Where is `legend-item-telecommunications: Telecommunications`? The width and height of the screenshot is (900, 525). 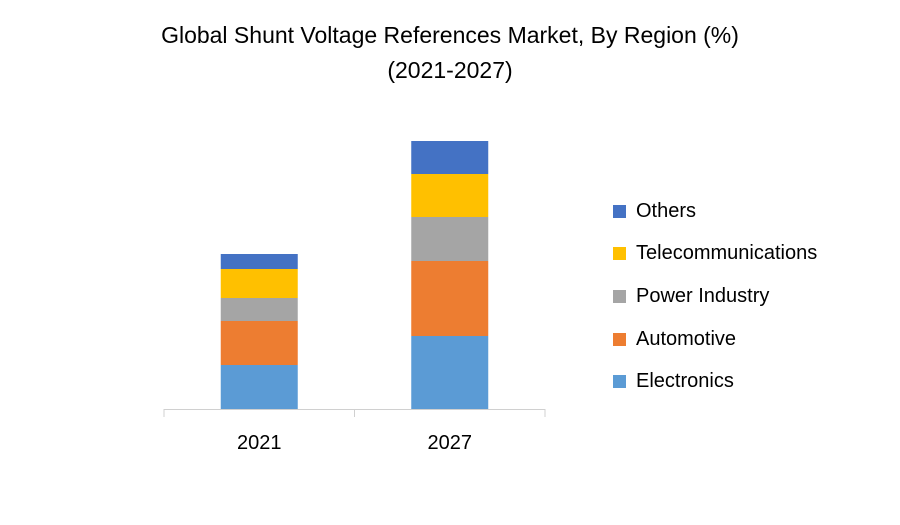 legend-item-telecommunications: Telecommunications is located at coordinates (715, 254).